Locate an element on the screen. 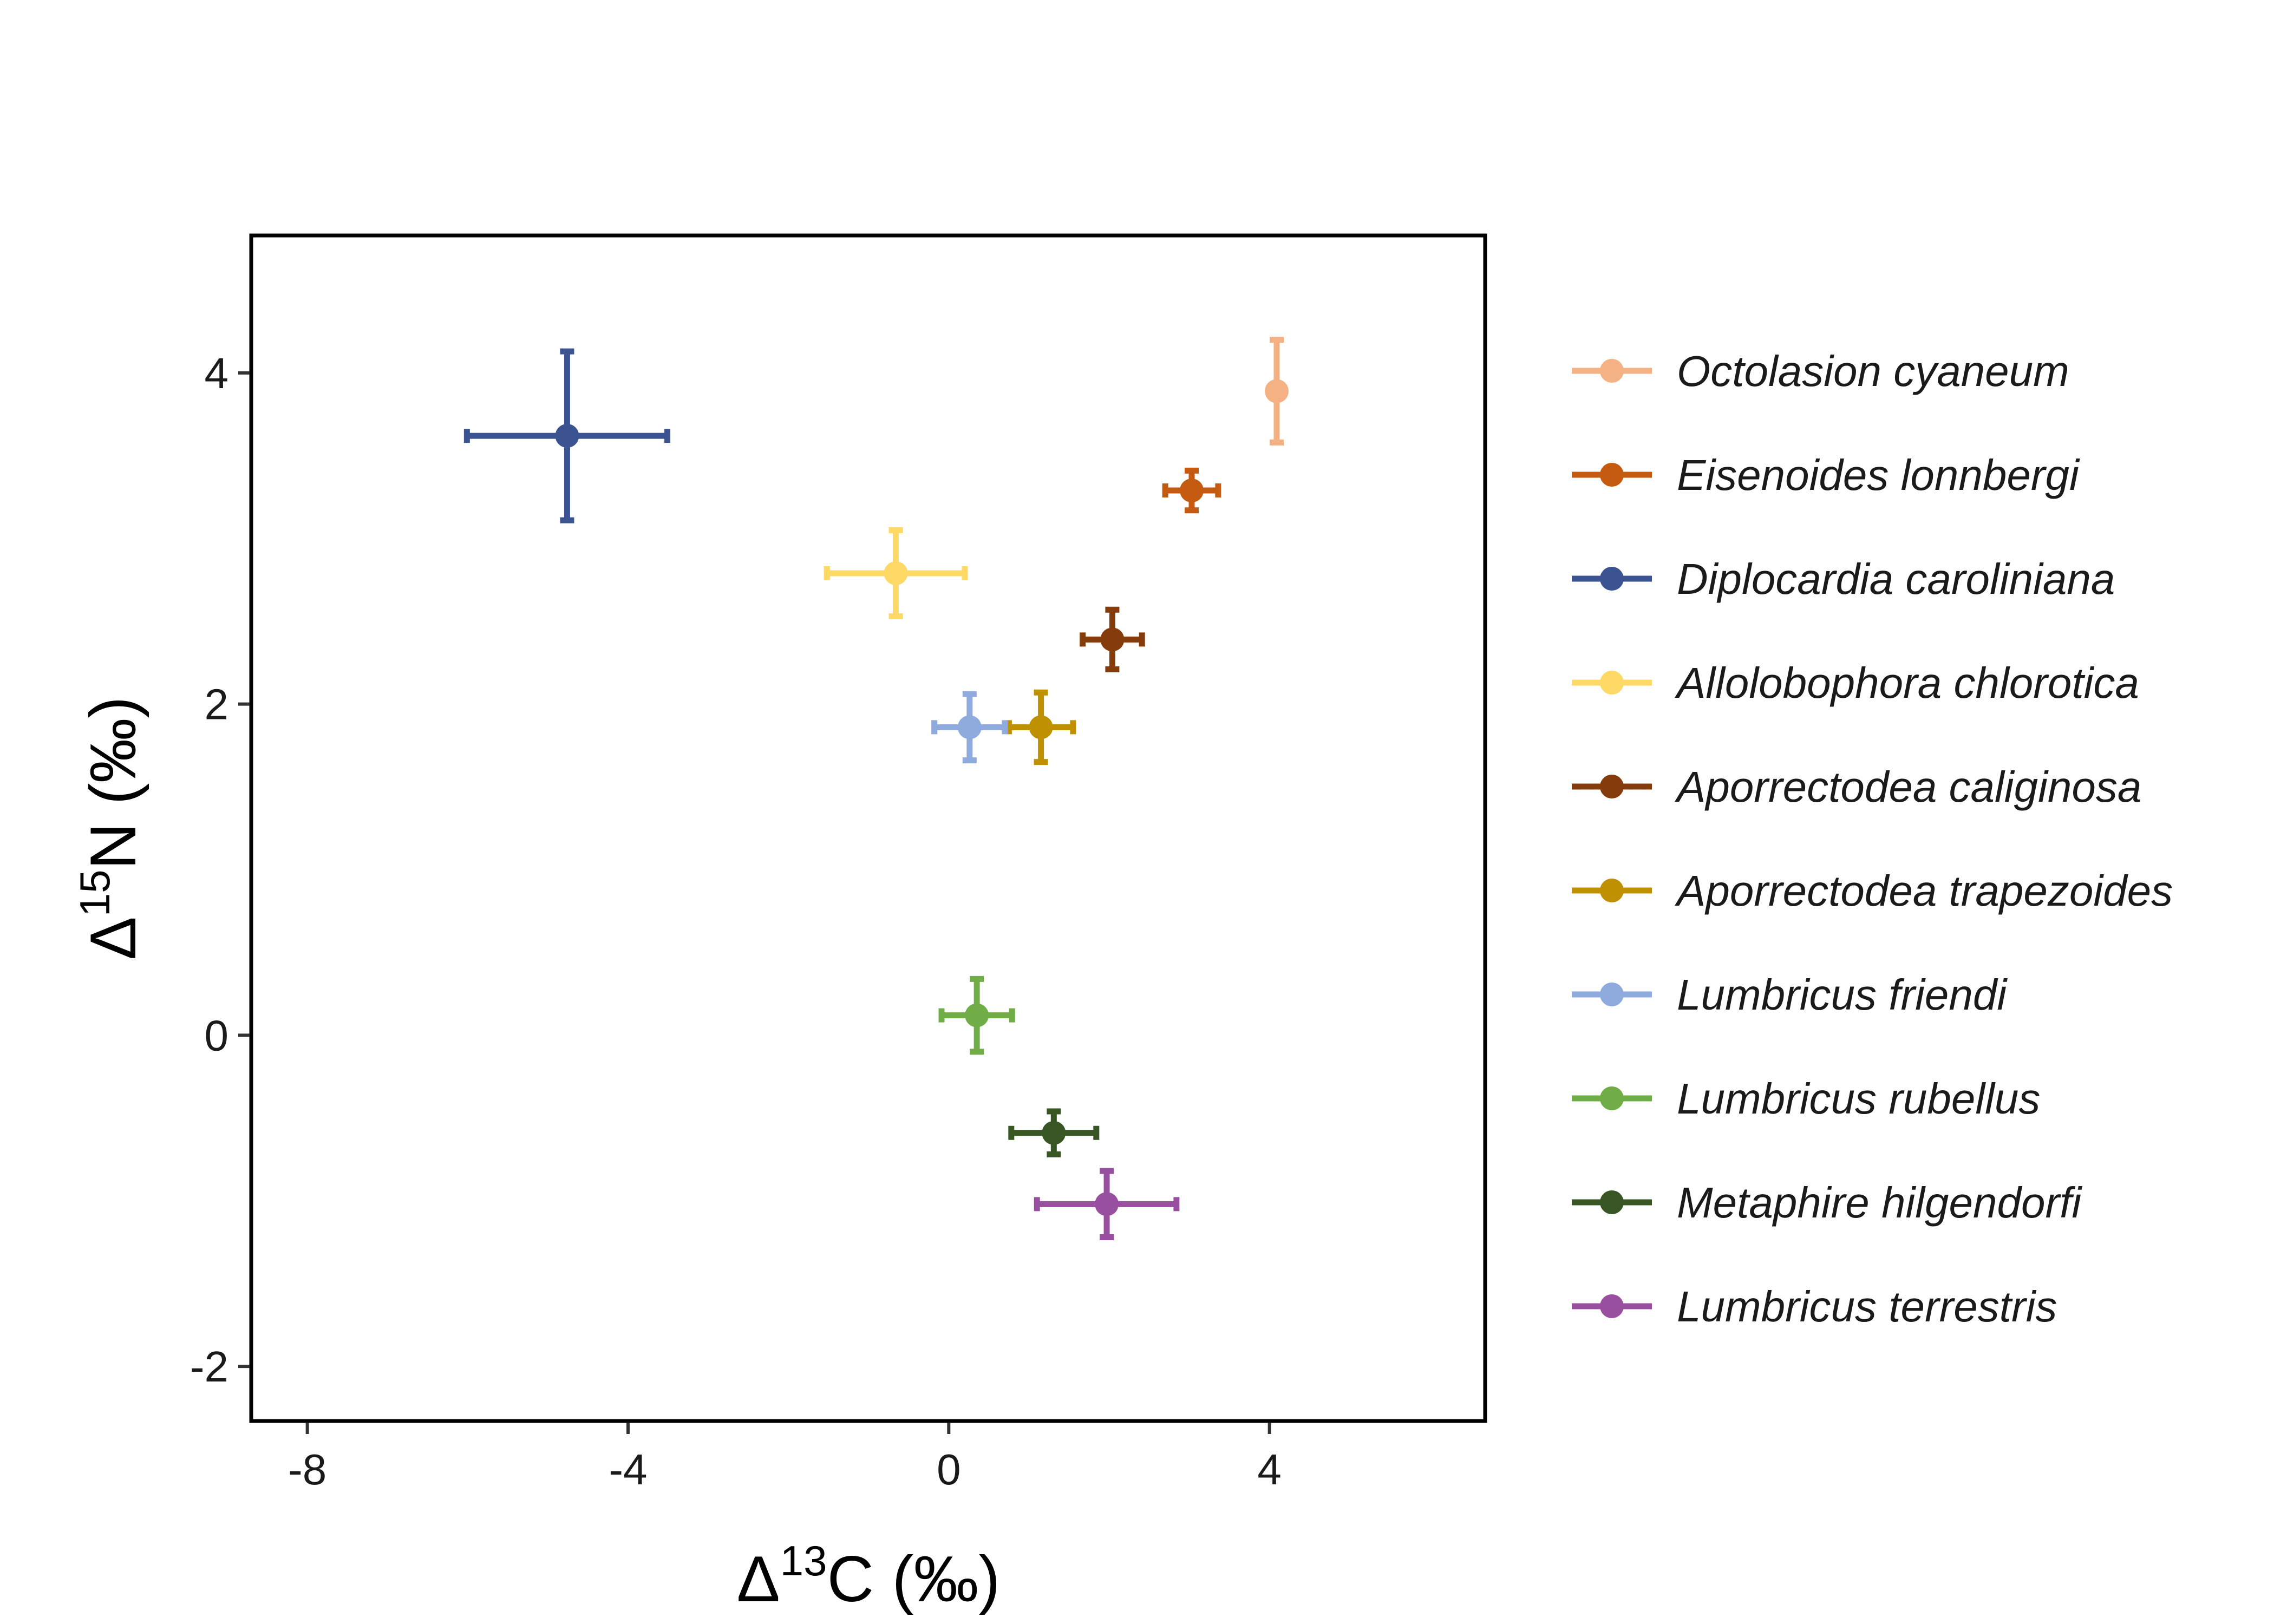 The height and width of the screenshot is (1624, 2274). legend-label: Lumbricus rubellus is located at coordinates (1859, 1099).